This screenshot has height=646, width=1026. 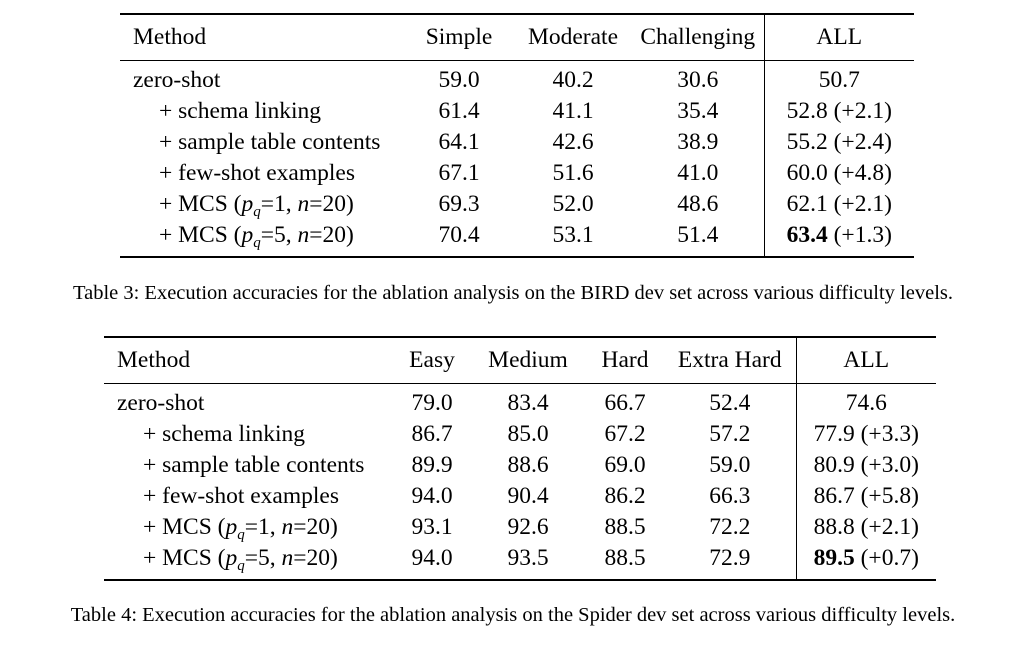 I want to click on all-value: 88.8, so click(x=834, y=527).